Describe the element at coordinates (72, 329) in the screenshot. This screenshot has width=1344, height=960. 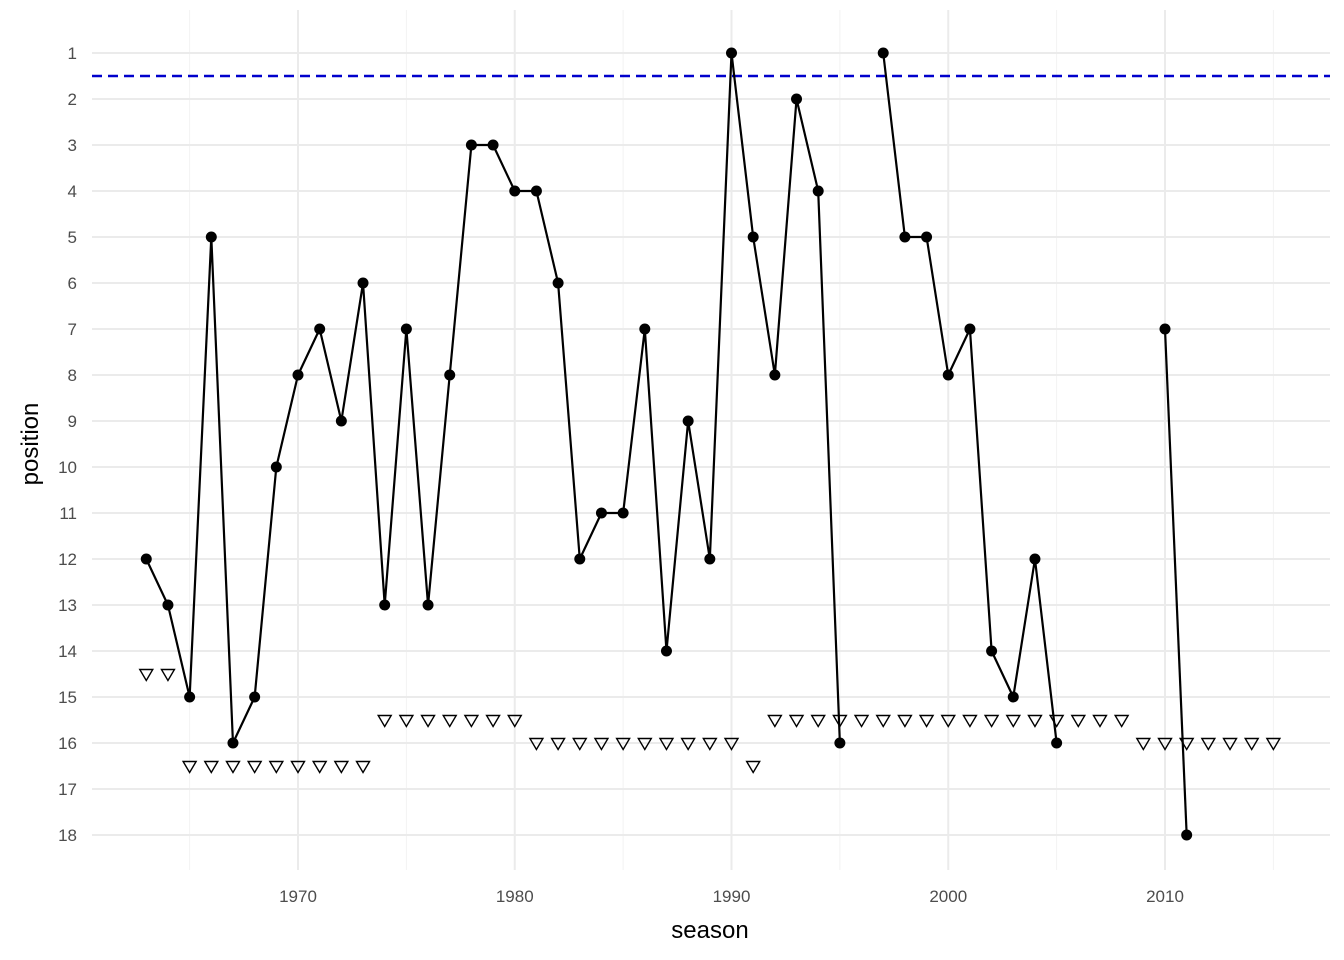
I see `y-tick-label: 7` at that location.